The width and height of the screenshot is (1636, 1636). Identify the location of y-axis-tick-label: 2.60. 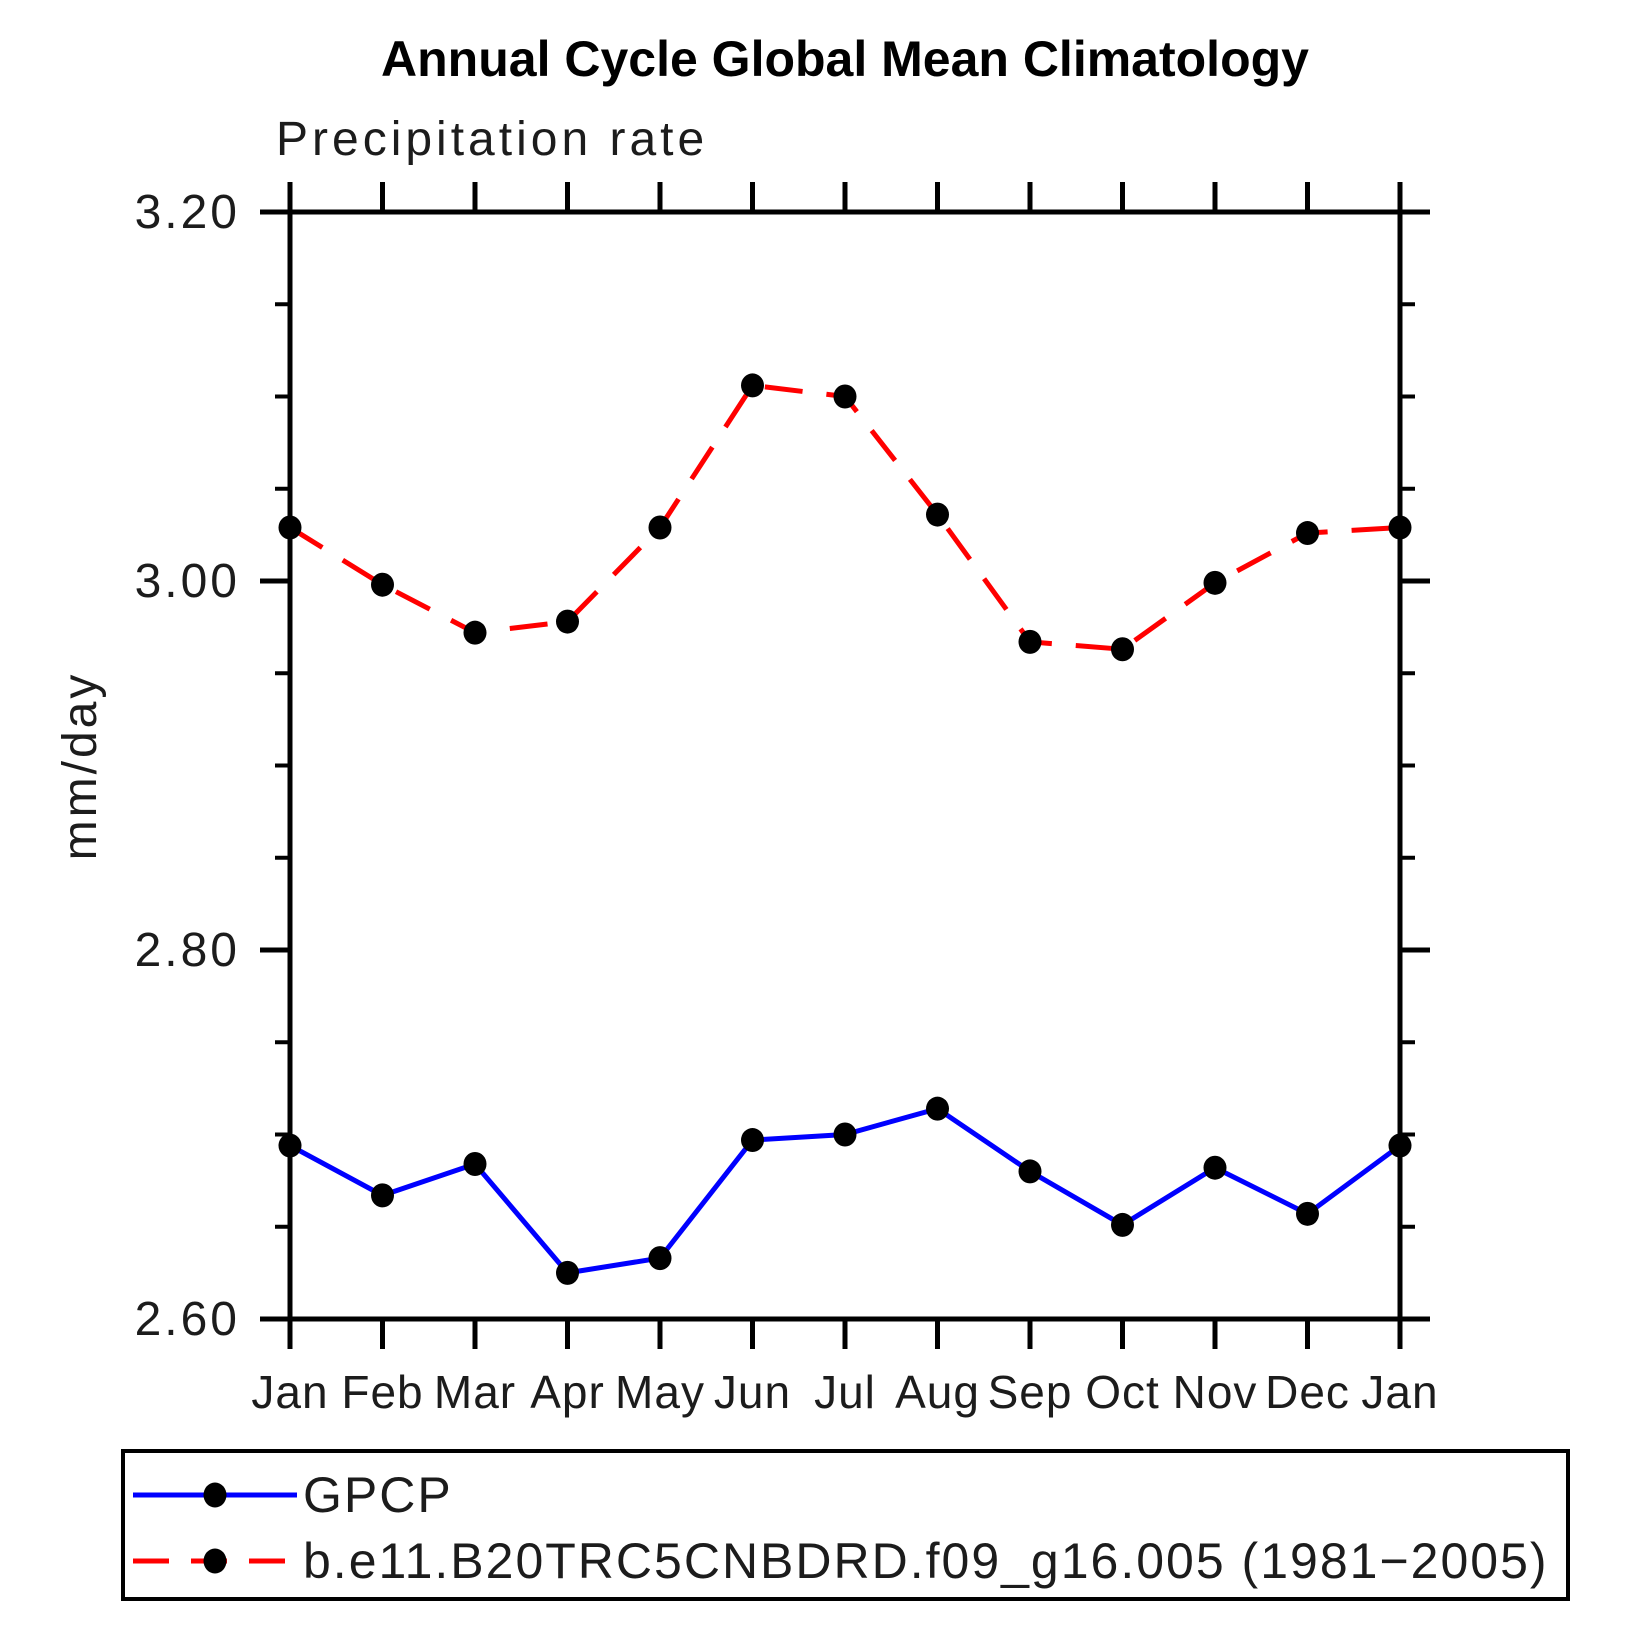
(187, 1319).